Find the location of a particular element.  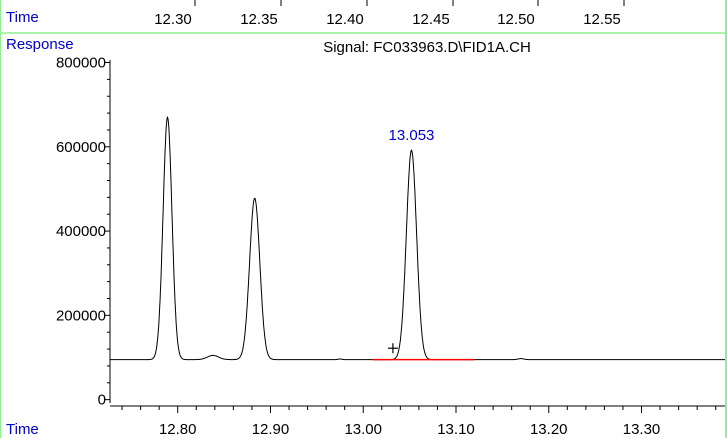

x-tick-label: 13.10 is located at coordinates (456, 429).